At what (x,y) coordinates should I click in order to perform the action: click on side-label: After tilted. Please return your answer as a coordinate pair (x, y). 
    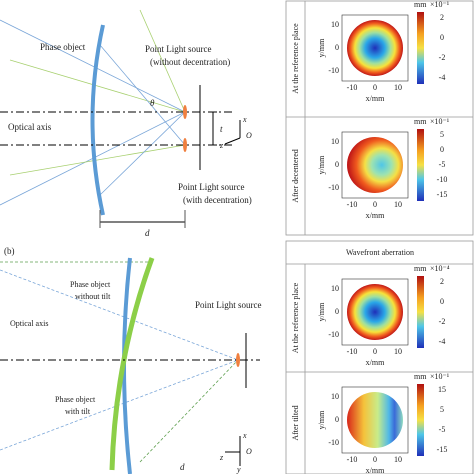
    Looking at the image, I should click on (295, 422).